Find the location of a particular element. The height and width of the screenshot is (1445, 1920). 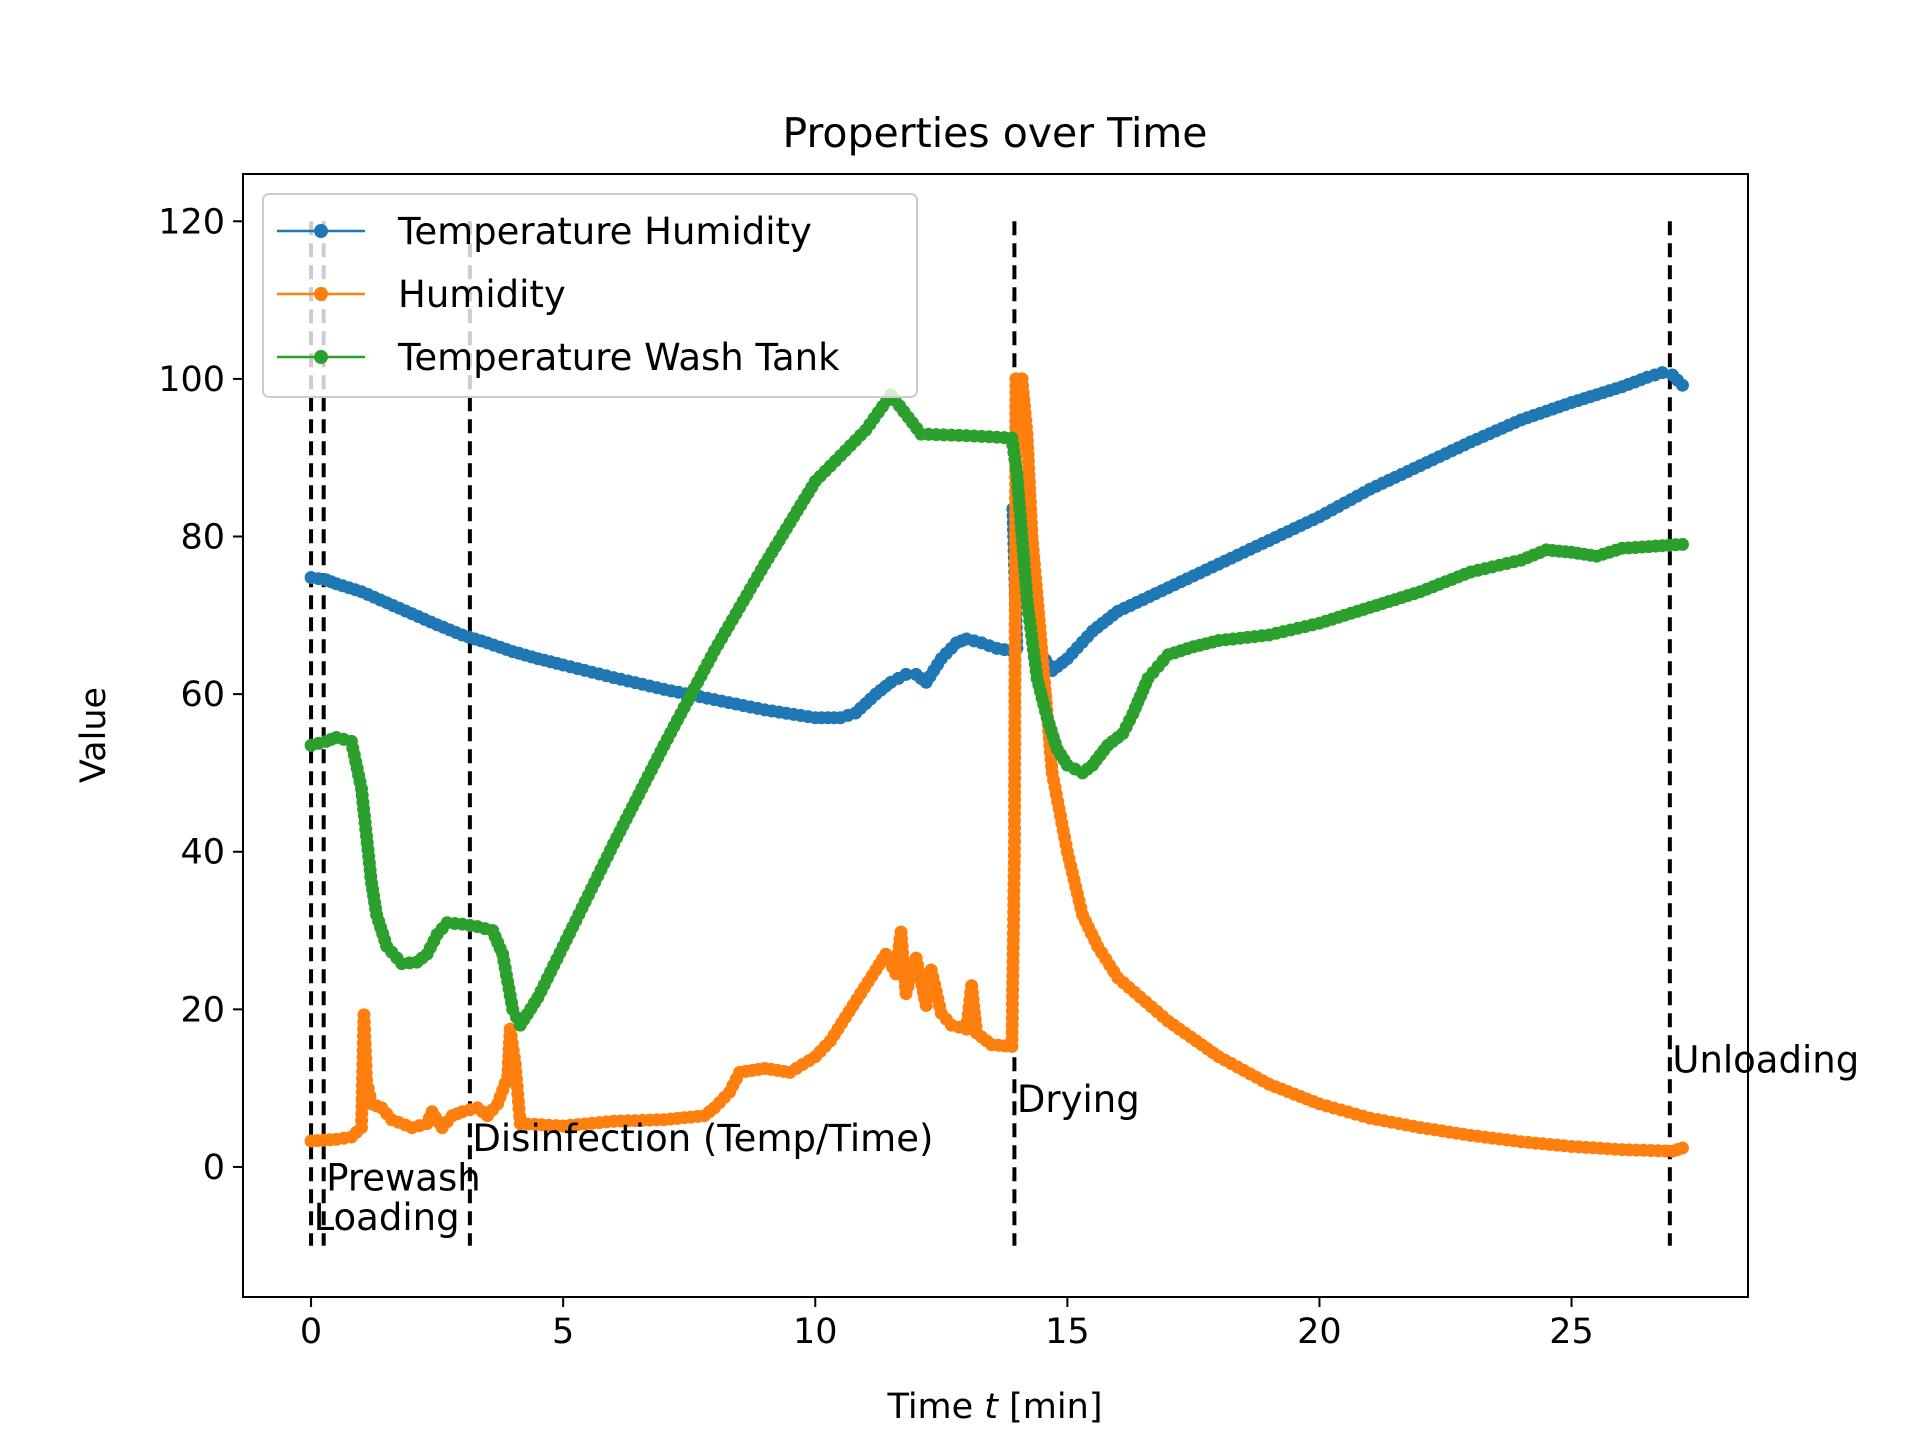

y-axis: 0 20 40 60 80 100 120 is located at coordinates (200, 695).